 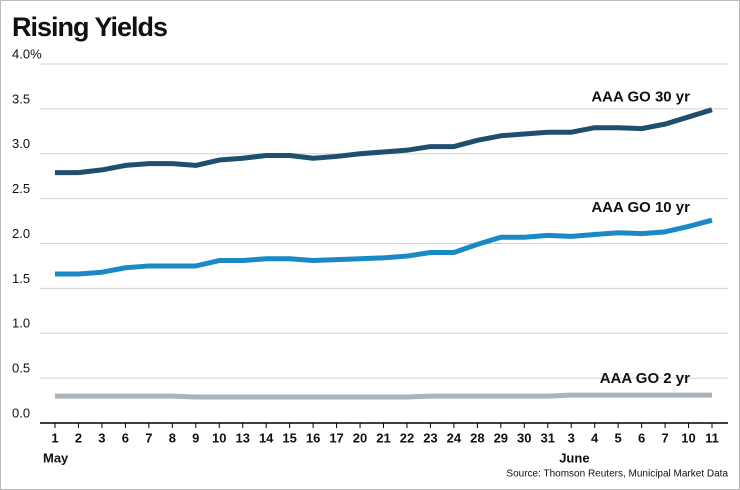 I want to click on series-label: AAA GO 10 yr, so click(x=640, y=207).